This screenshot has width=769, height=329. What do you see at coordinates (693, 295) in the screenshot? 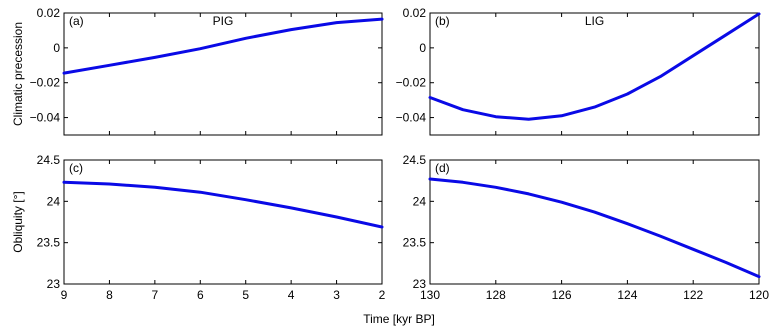
I see `x-tick-label: 122` at bounding box center [693, 295].